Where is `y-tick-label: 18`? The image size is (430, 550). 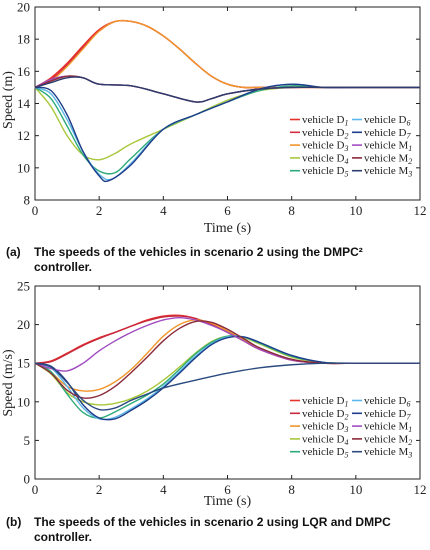
y-tick-label: 18 is located at coordinates (23, 39).